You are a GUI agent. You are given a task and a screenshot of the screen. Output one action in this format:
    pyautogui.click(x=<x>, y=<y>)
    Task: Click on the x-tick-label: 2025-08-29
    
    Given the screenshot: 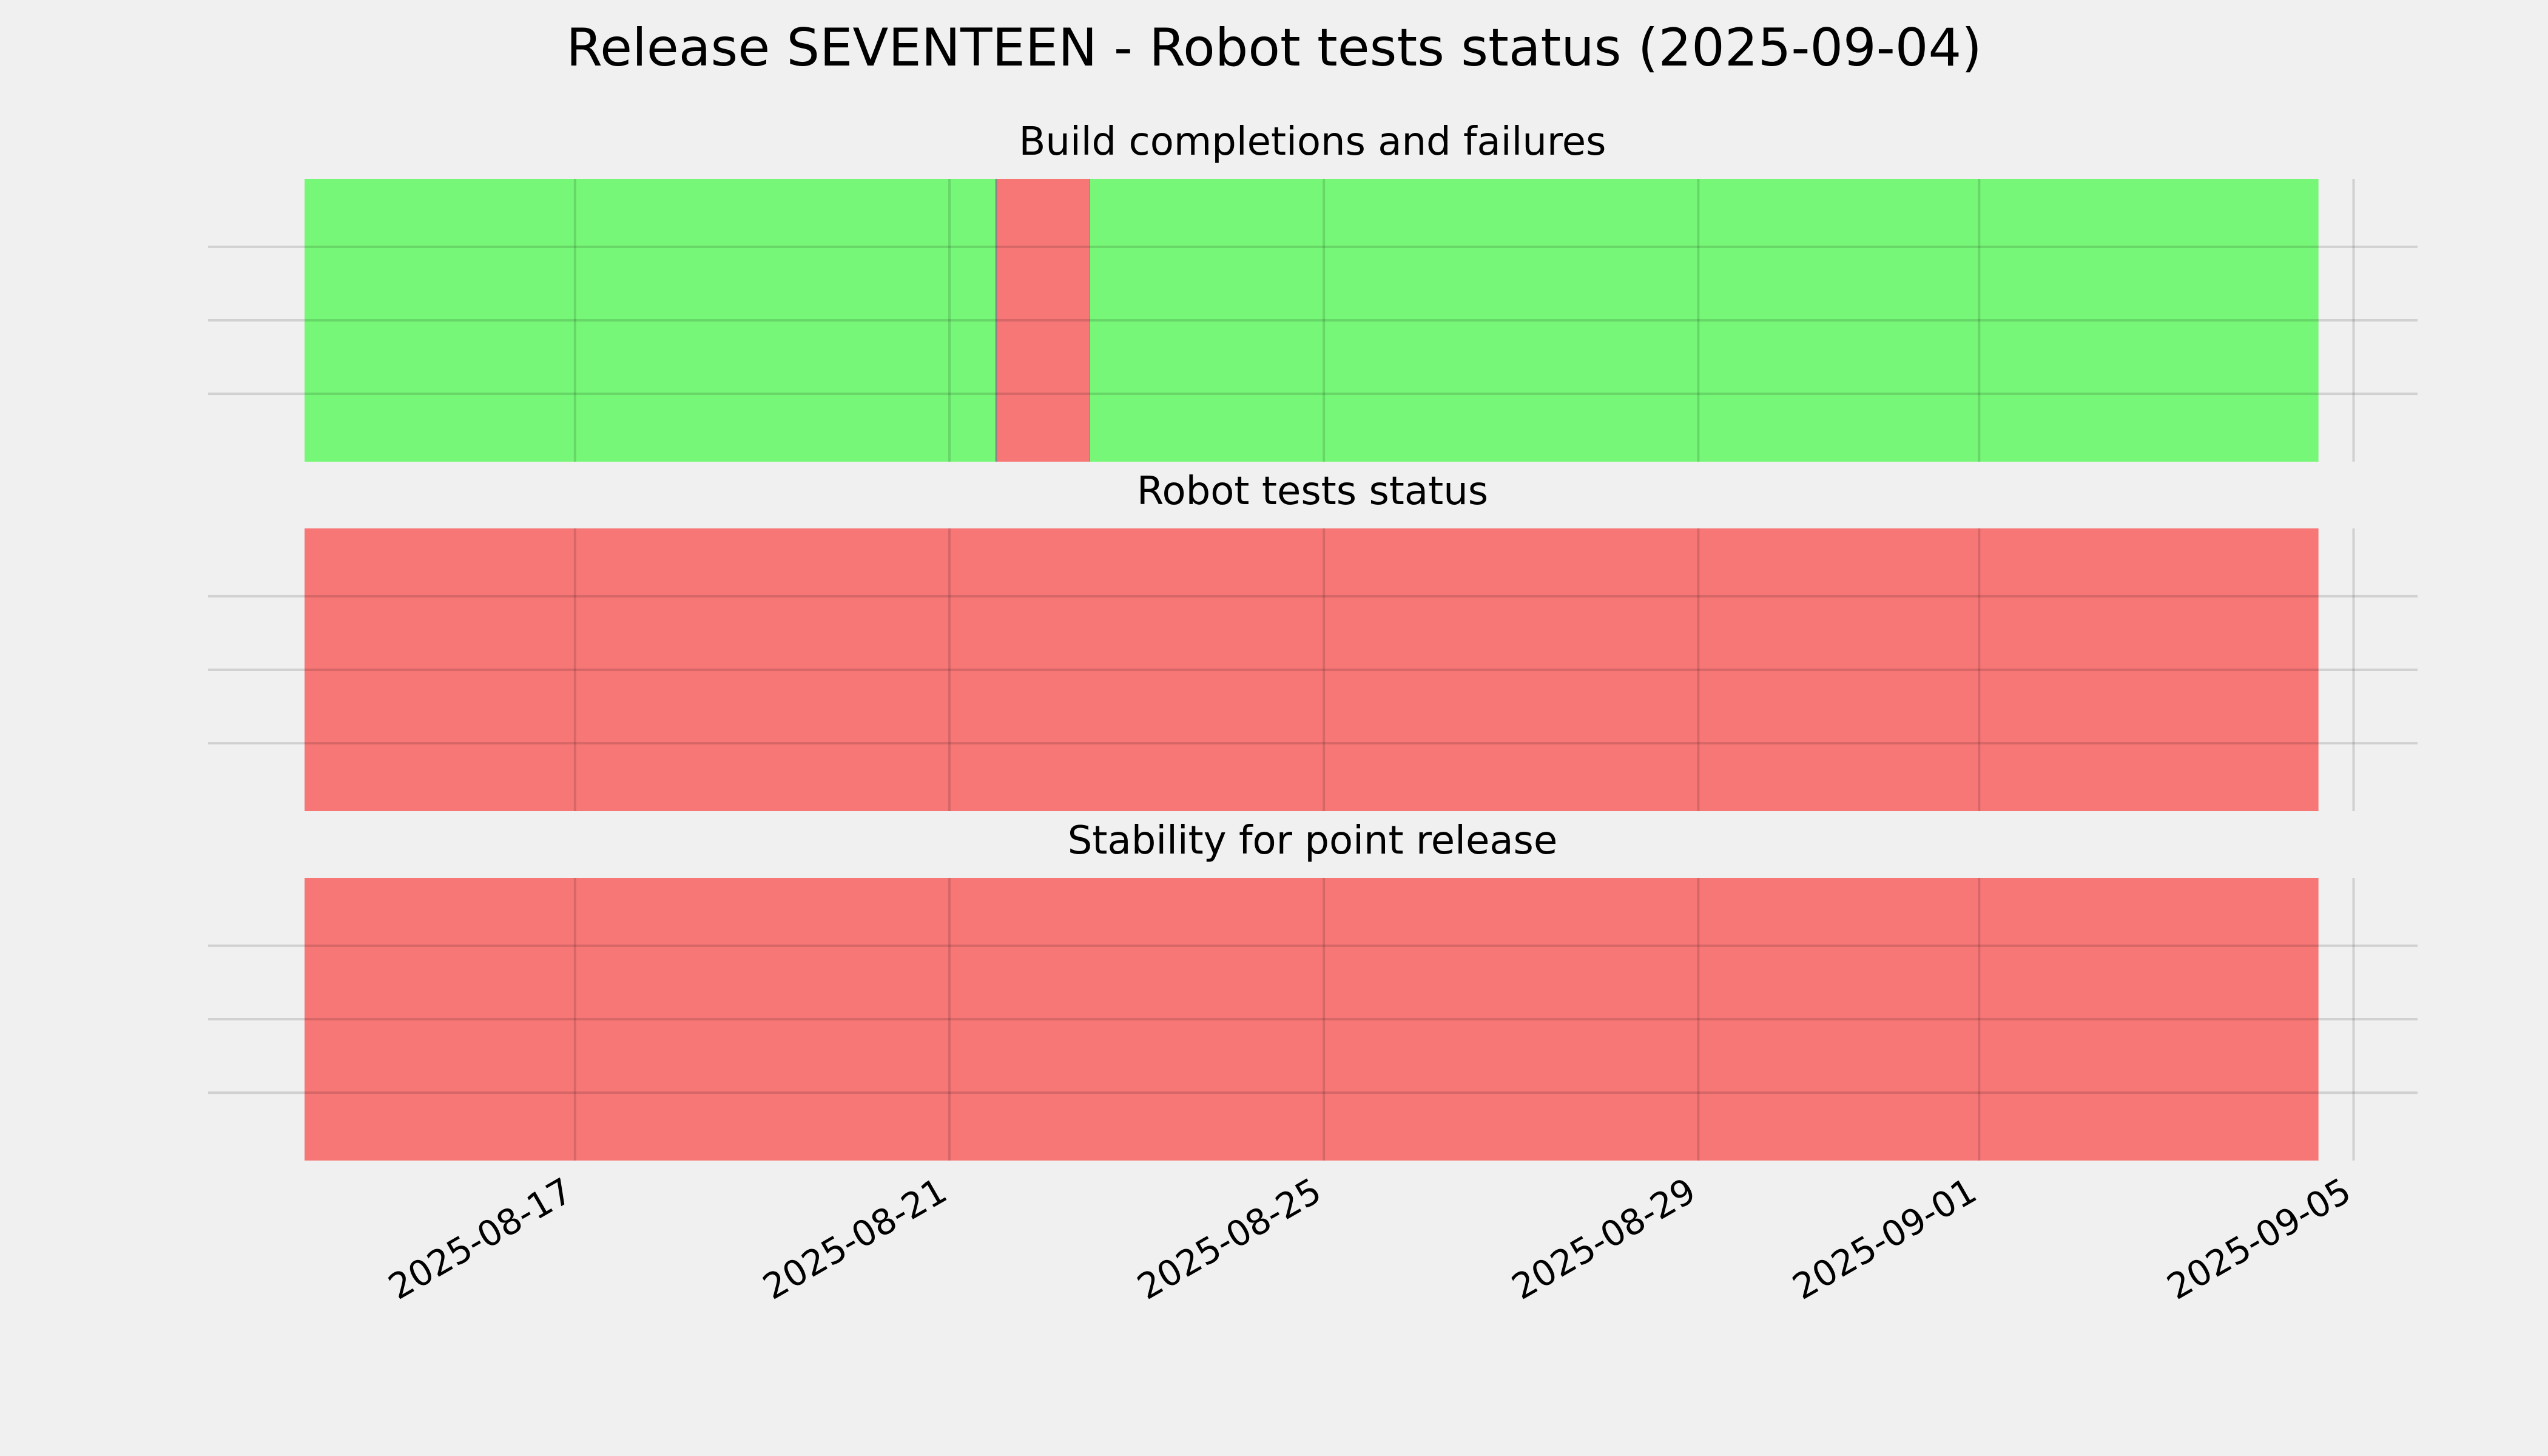 What is the action you would take?
    pyautogui.click(x=1603, y=1238)
    